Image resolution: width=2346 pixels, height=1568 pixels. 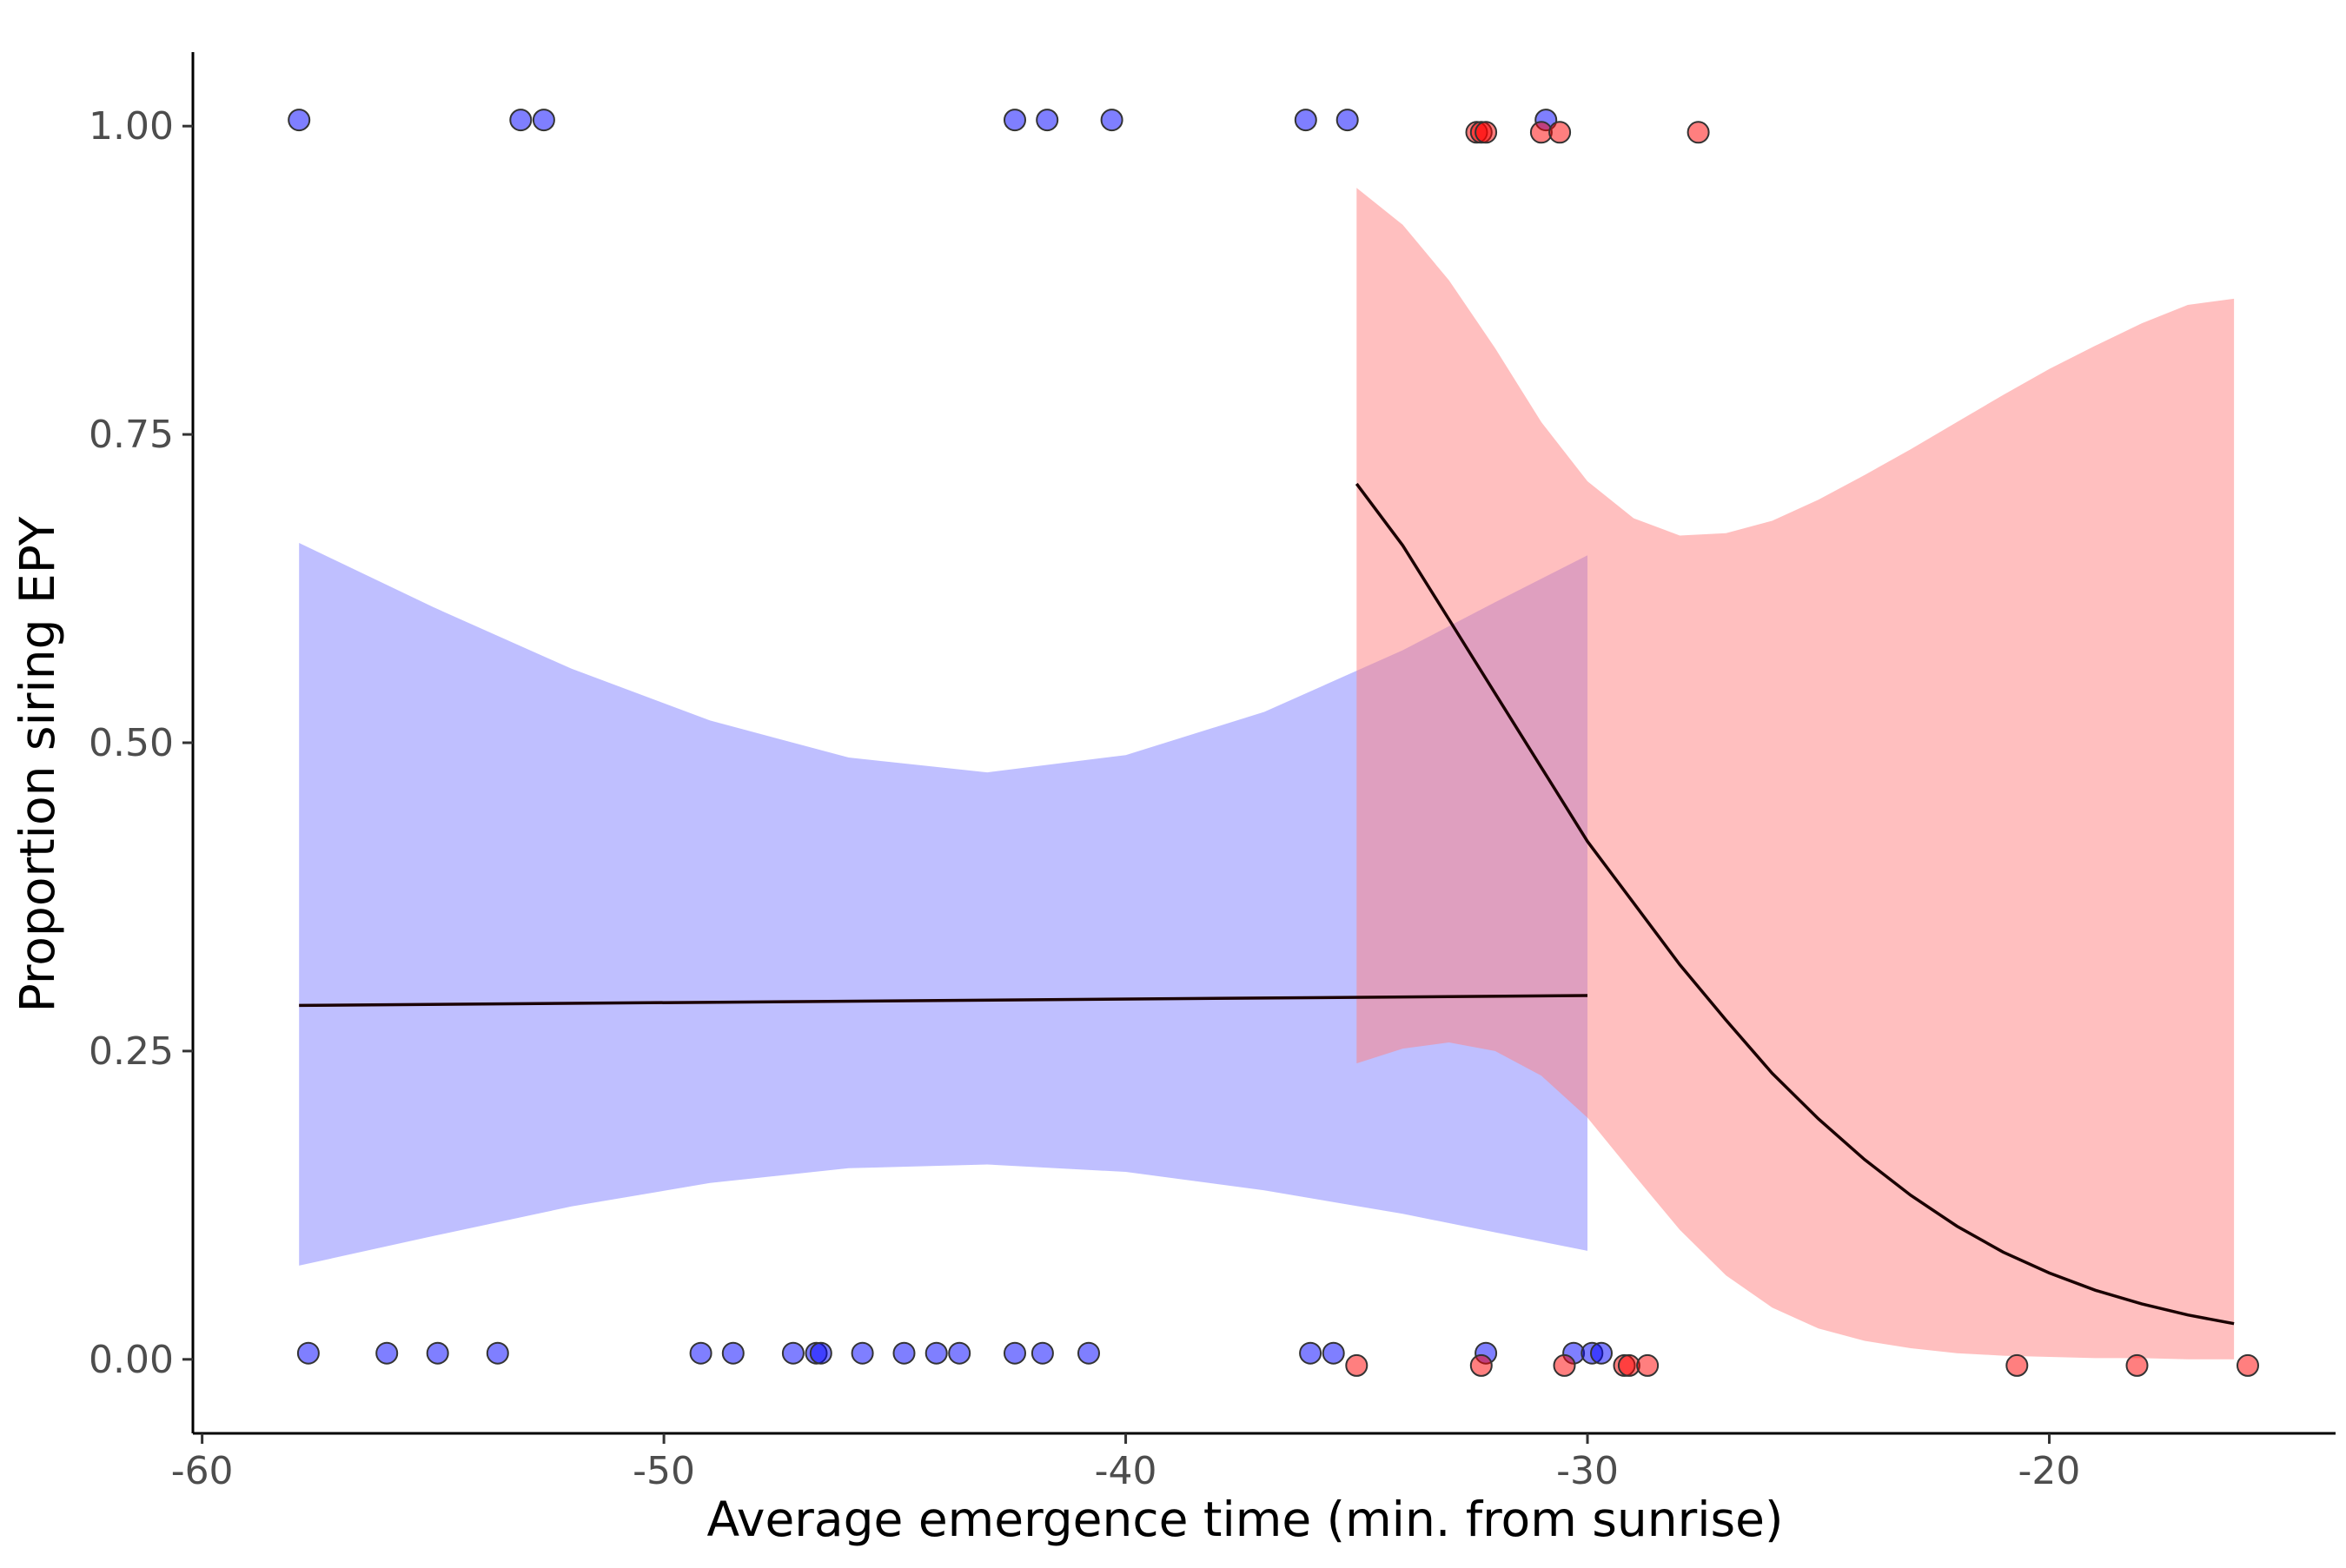 What do you see at coordinates (2049, 1471) in the screenshot?
I see `x-tick-label: -20` at bounding box center [2049, 1471].